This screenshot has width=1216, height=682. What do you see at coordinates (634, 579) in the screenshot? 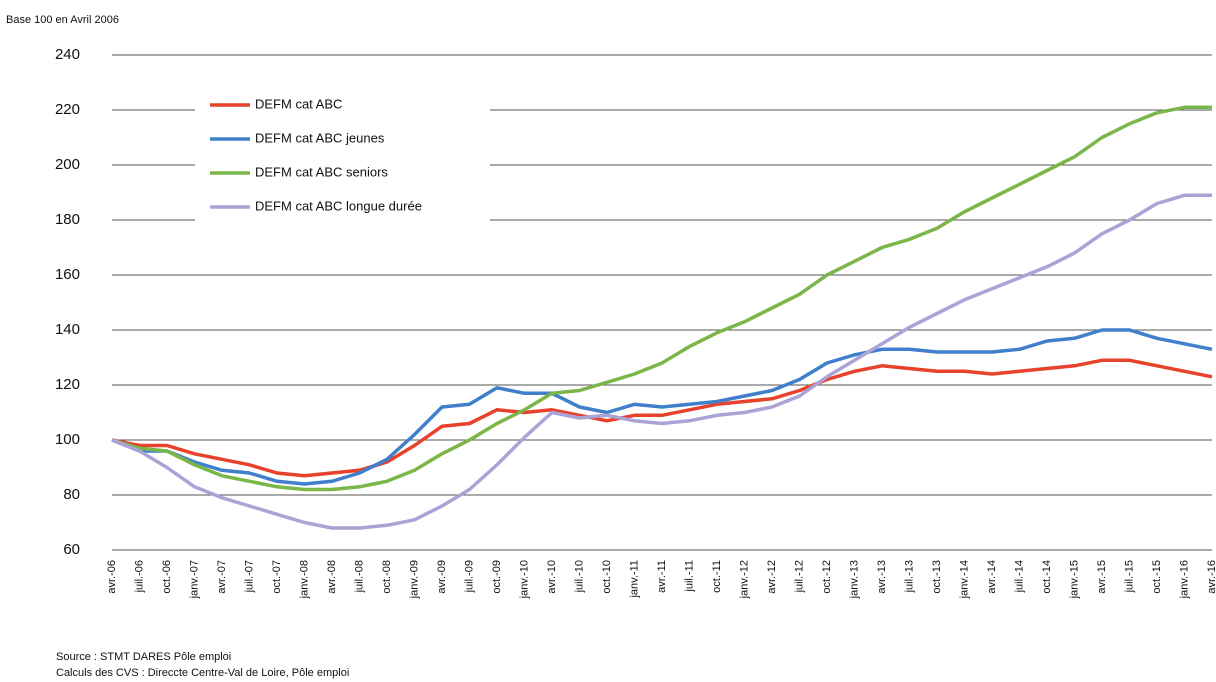
I see `x-tick-label: janv.-11` at bounding box center [634, 579].